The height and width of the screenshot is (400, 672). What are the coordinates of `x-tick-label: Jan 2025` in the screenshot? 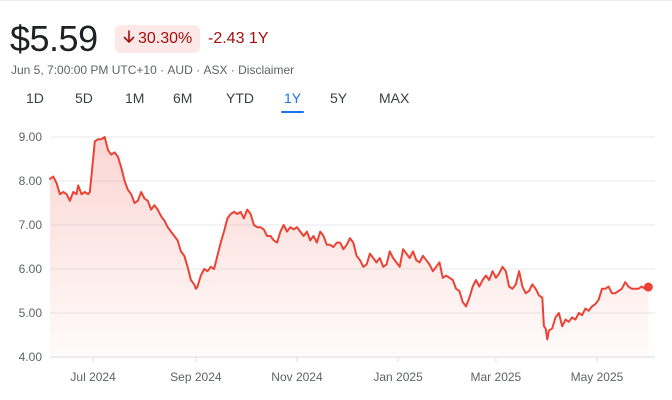 It's located at (398, 377).